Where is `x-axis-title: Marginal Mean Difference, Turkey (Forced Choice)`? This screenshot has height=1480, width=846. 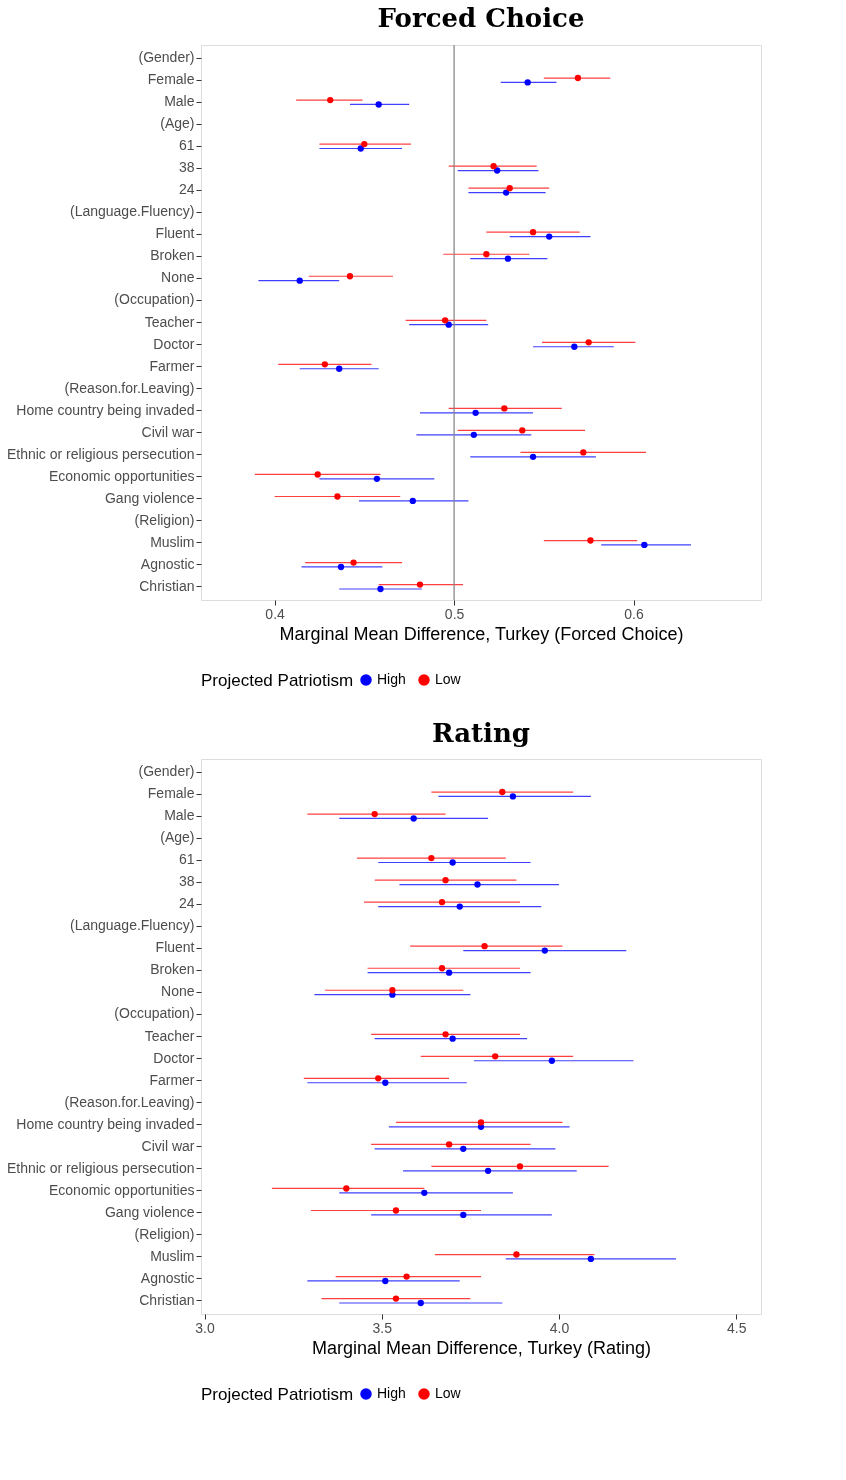 x-axis-title: Marginal Mean Difference, Turkey (Forced Choice) is located at coordinates (481, 633).